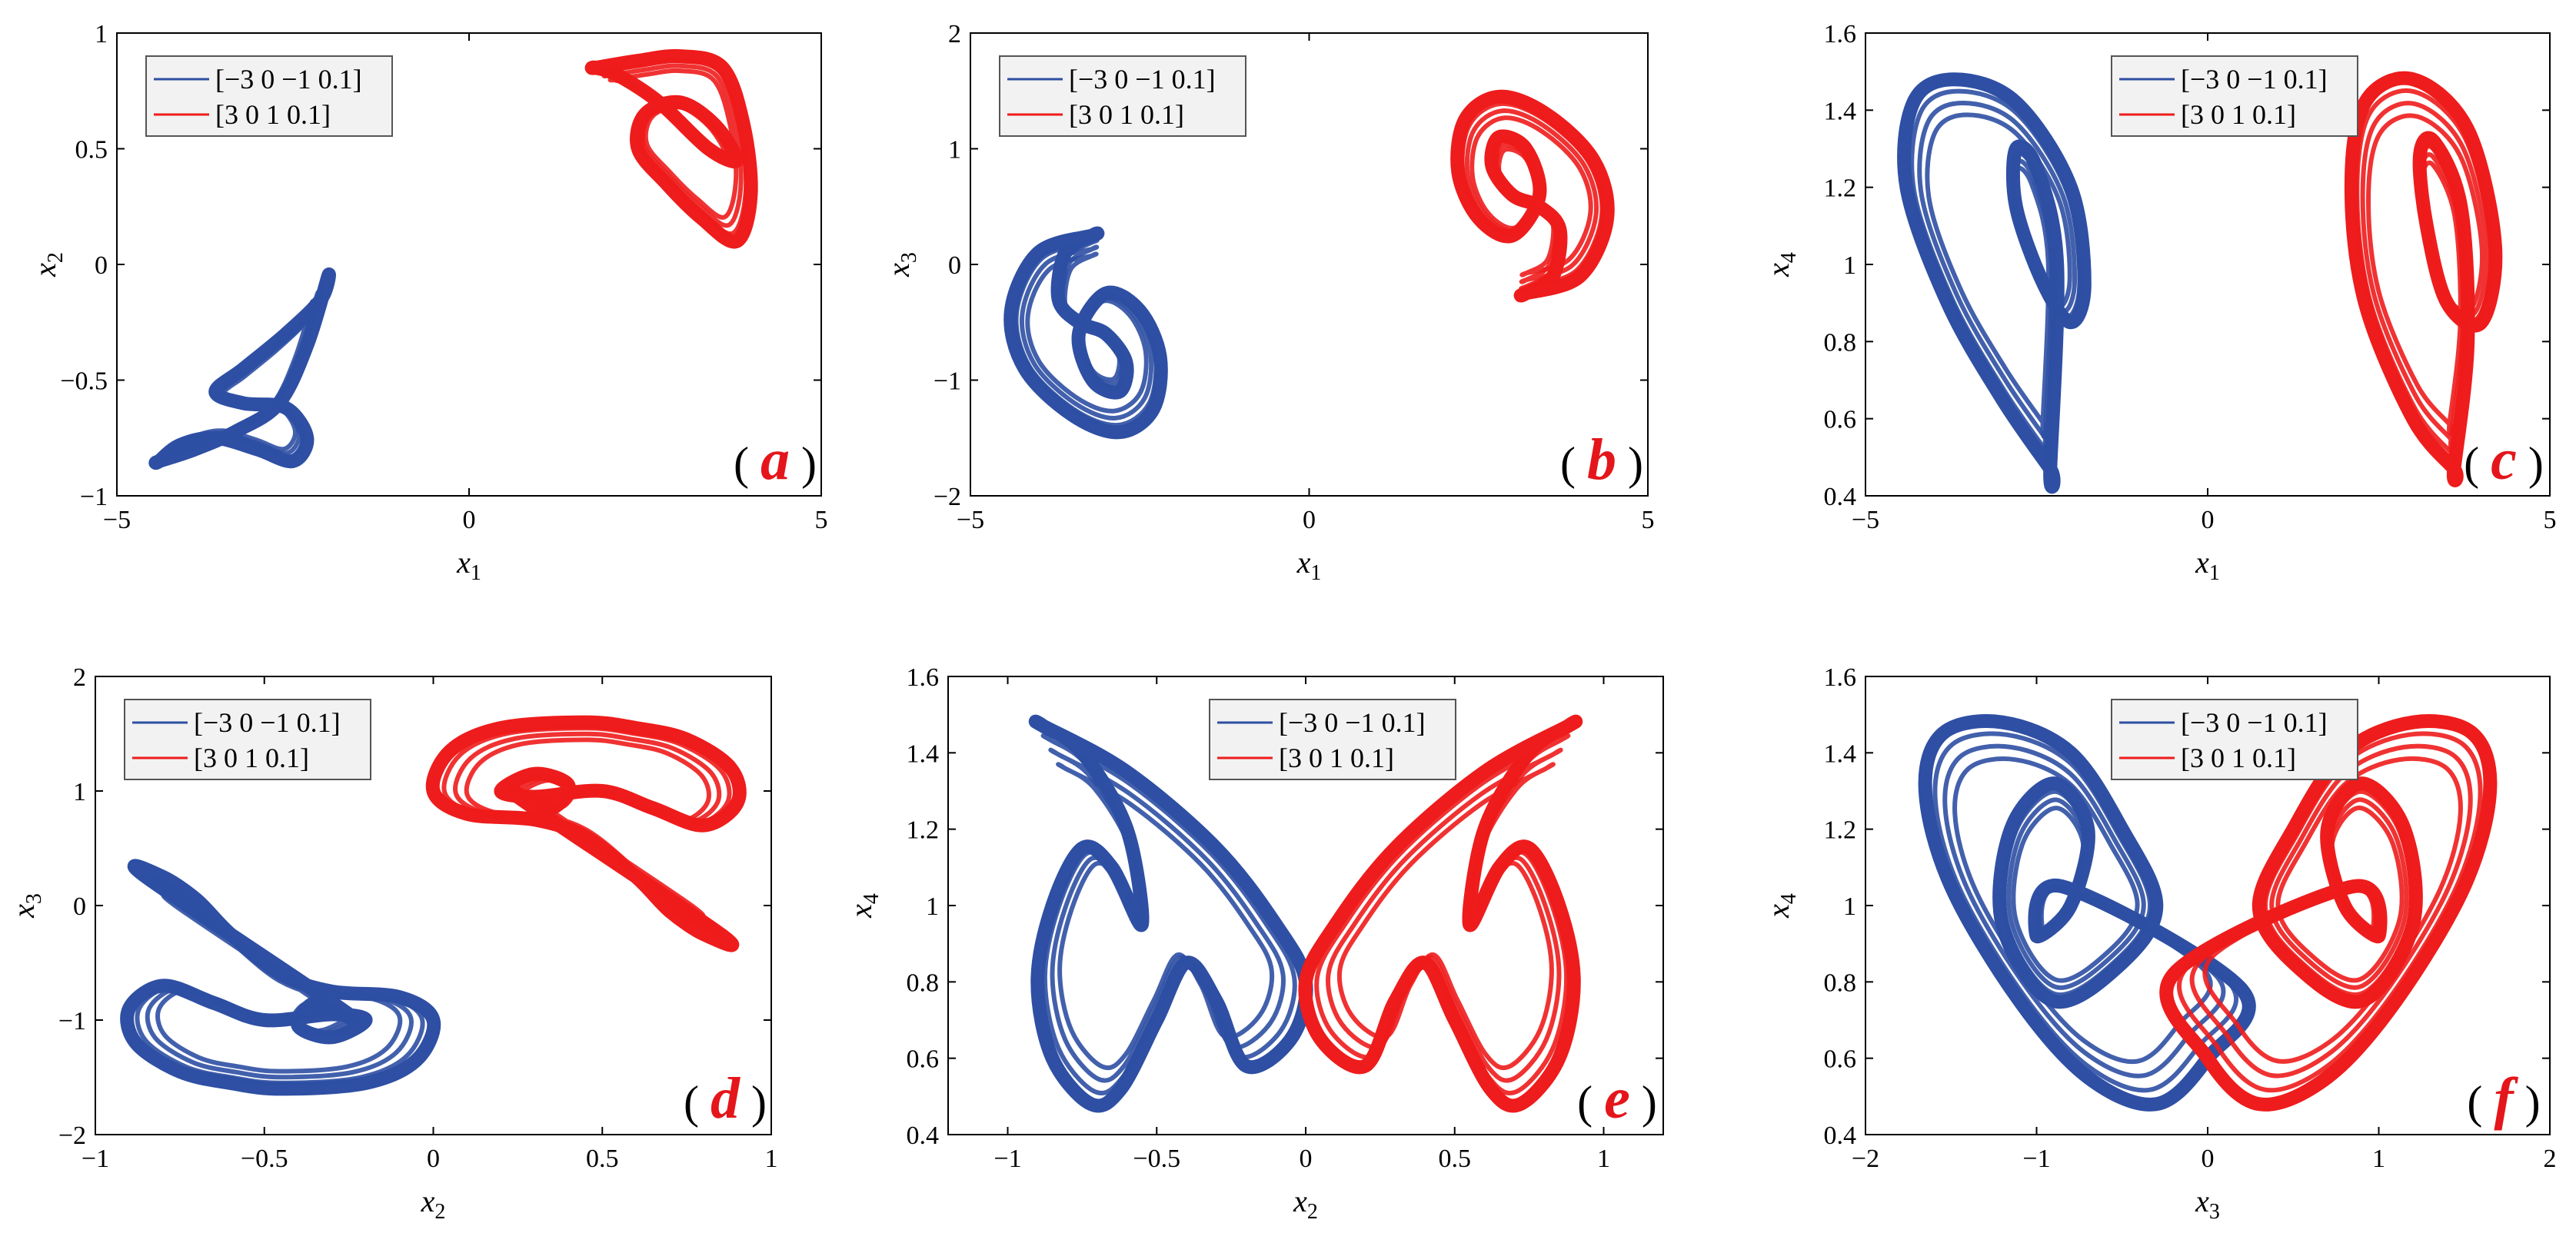 The width and height of the screenshot is (2576, 1233). What do you see at coordinates (26, 906) in the screenshot?
I see `y-axis-label: x3` at bounding box center [26, 906].